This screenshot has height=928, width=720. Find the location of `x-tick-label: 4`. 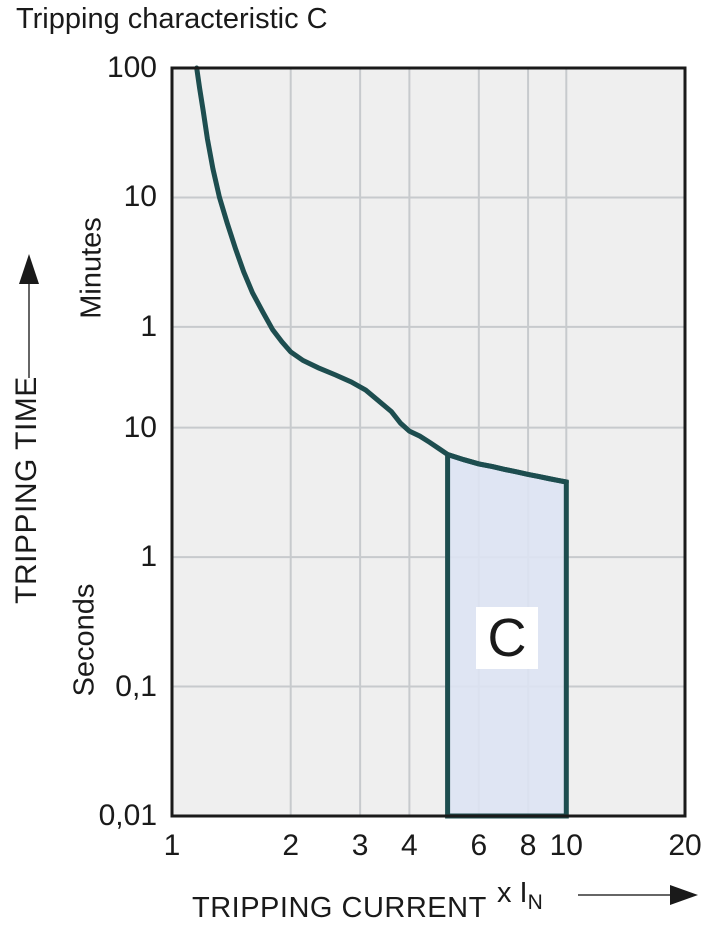

x-tick-label: 4 is located at coordinates (409, 845).